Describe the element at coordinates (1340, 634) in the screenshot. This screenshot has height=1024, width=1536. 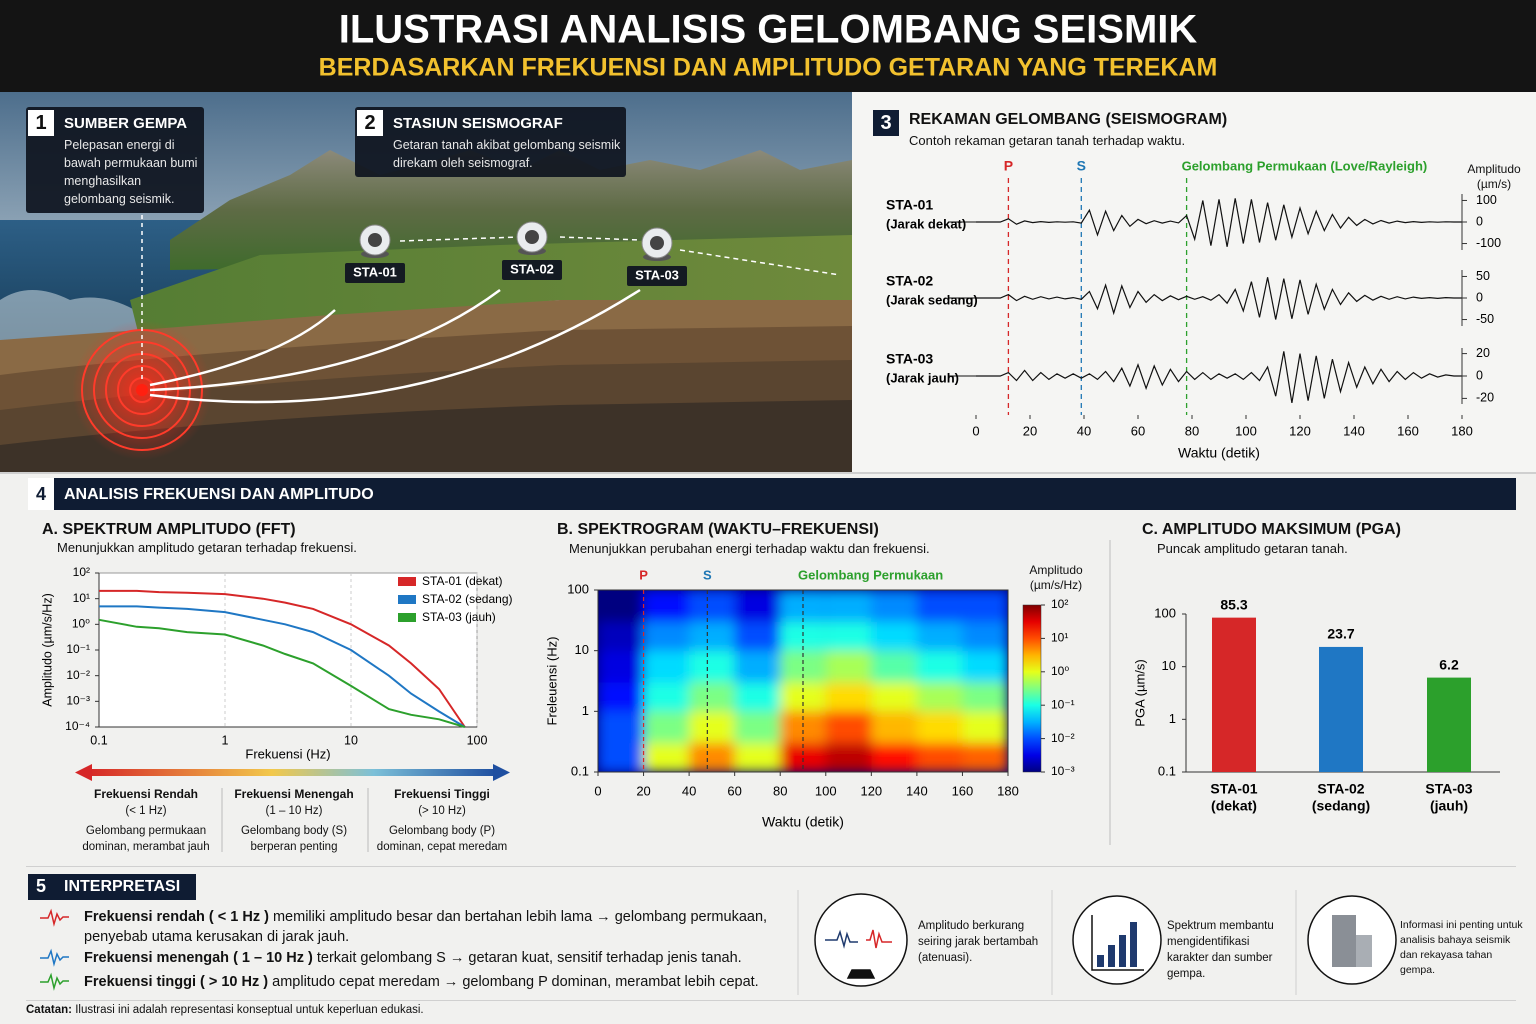
I see `value-label: 23.7` at that location.